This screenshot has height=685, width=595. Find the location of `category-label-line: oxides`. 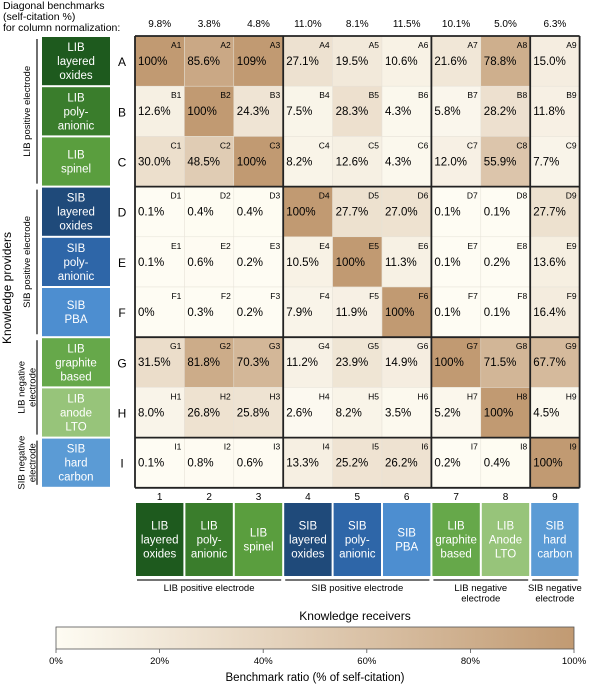

category-label-line: oxides is located at coordinates (159, 555).